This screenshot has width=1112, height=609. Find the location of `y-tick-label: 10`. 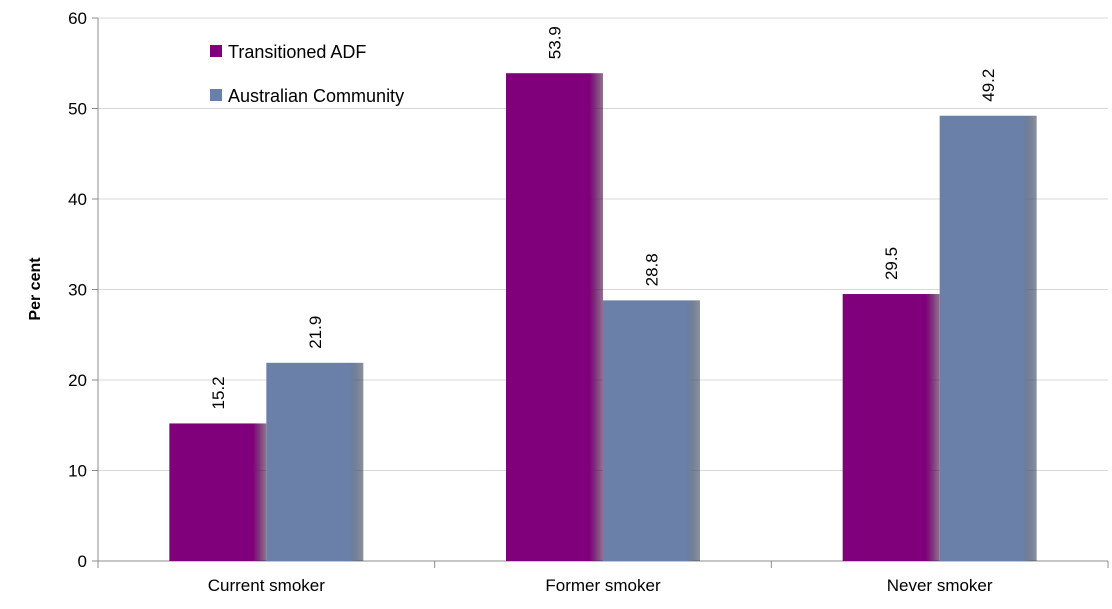

y-tick-label: 10 is located at coordinates (77, 471).